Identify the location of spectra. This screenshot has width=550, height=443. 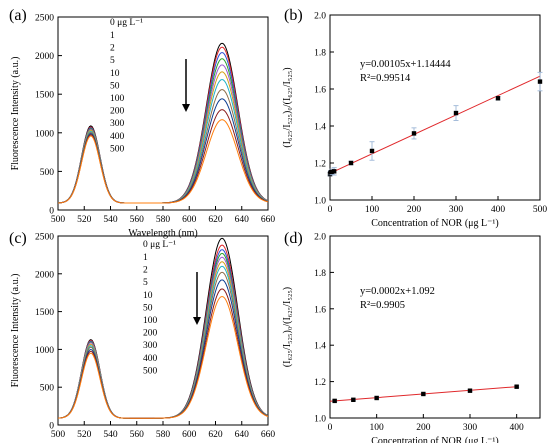
(163, 123).